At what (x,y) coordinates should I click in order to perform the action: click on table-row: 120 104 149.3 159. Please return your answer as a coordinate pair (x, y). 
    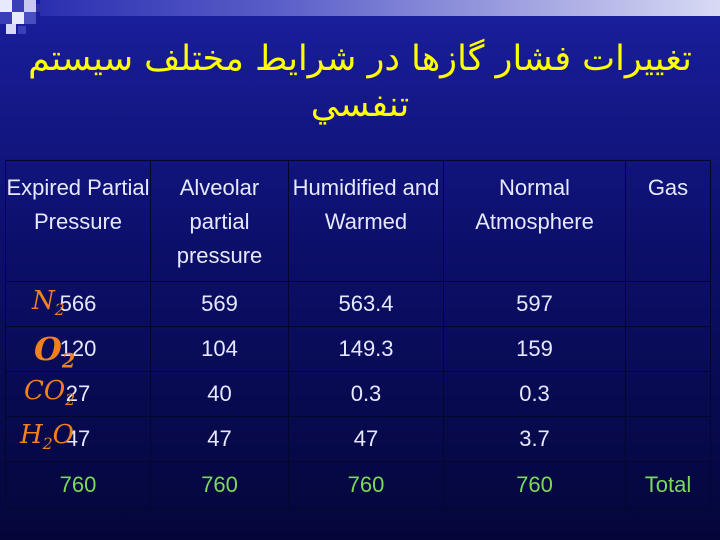
    Looking at the image, I should click on (358, 349).